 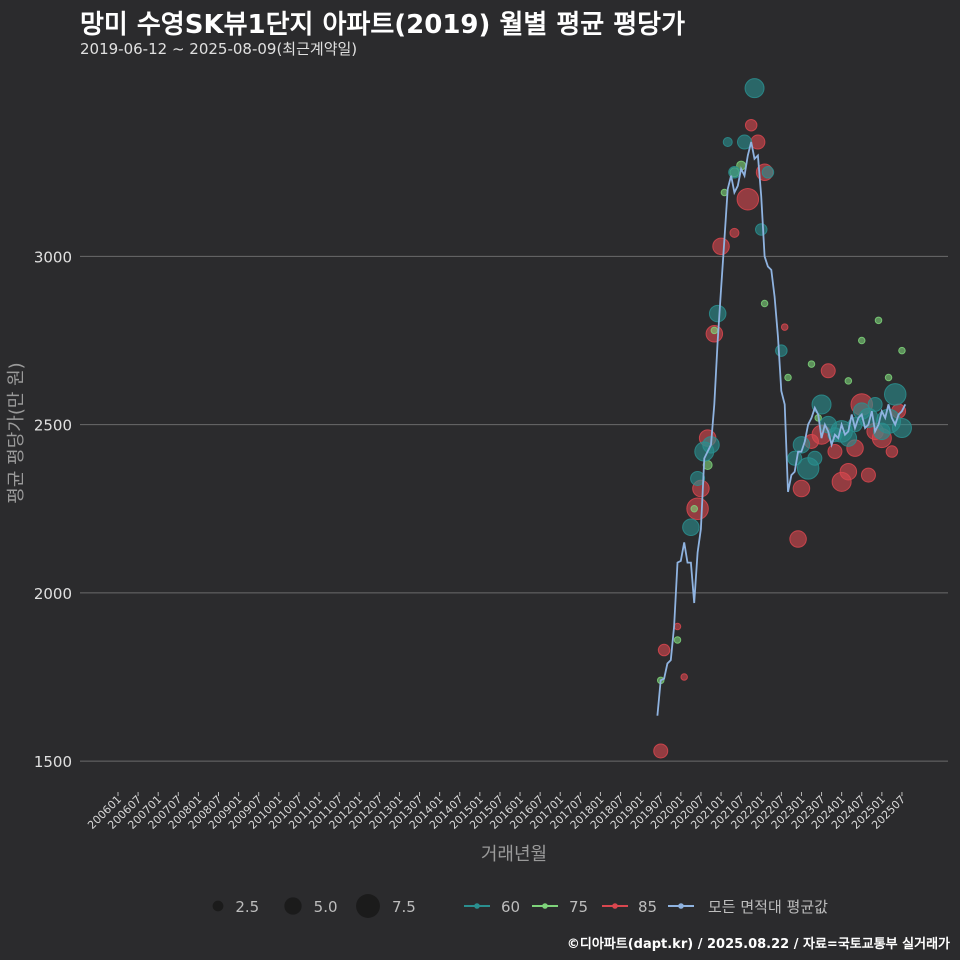 I want to click on y-tick-label: 1500, so click(x=53, y=762).